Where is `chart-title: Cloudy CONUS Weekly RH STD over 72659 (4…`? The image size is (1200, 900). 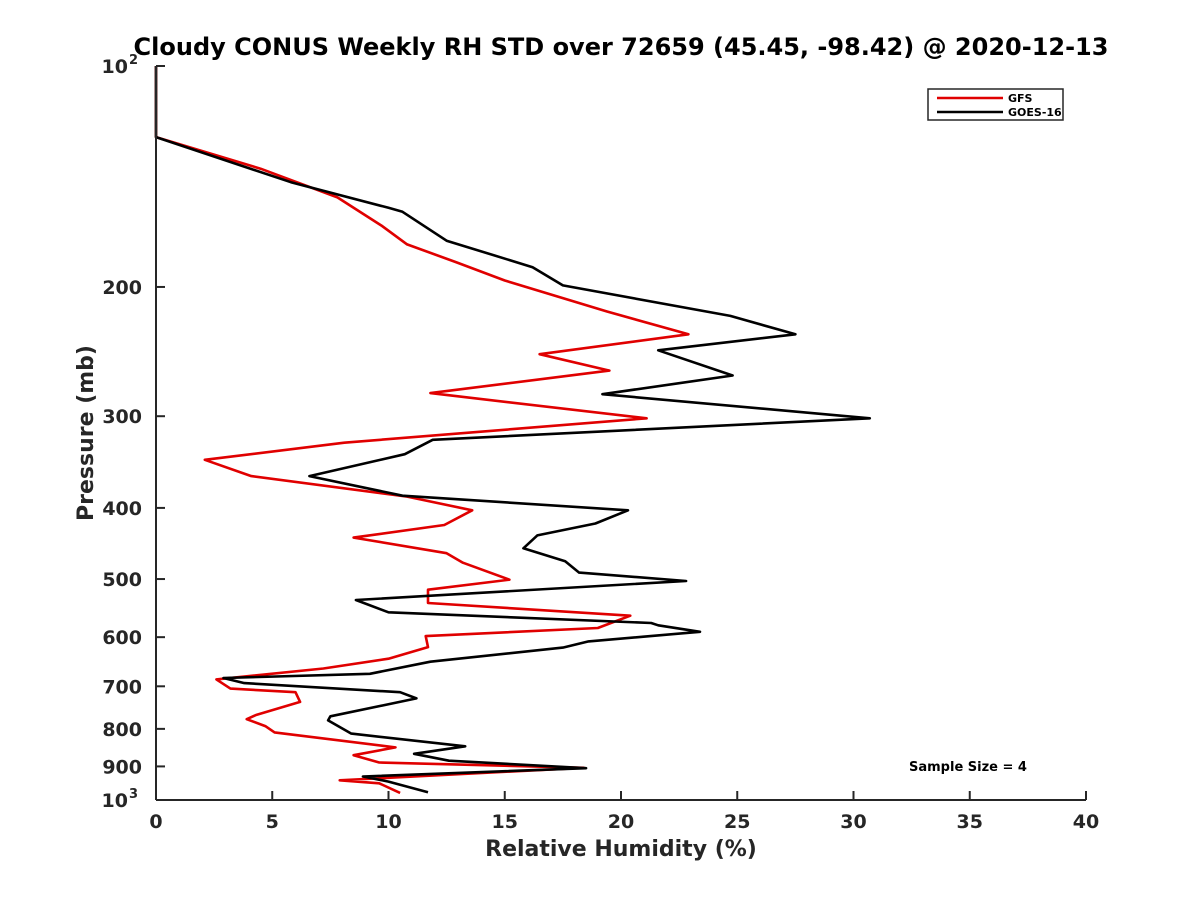 chart-title: Cloudy CONUS Weekly RH STD over 72659 (4… is located at coordinates (621, 47).